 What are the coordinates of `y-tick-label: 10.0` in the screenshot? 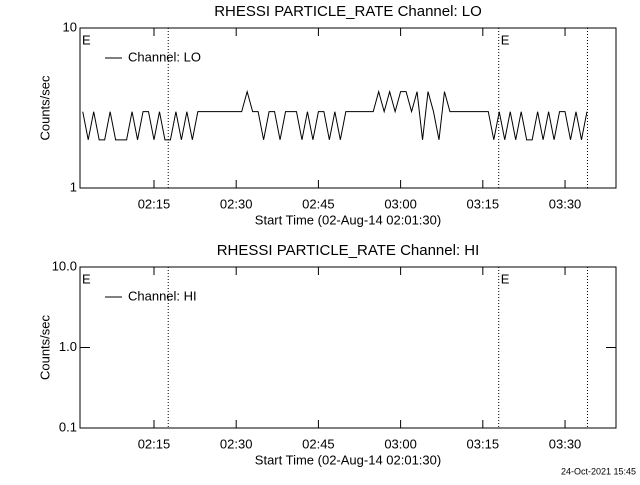 It's located at (64, 265).